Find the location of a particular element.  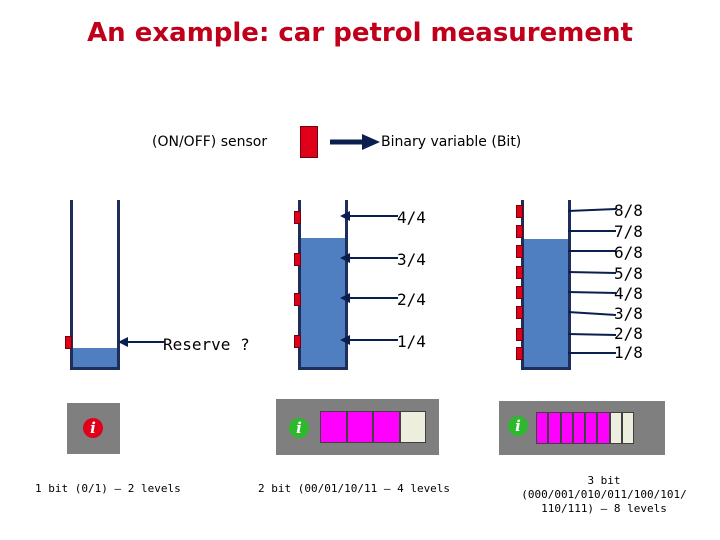

level-label-4-4: 4/4 is located at coordinates (411, 217).